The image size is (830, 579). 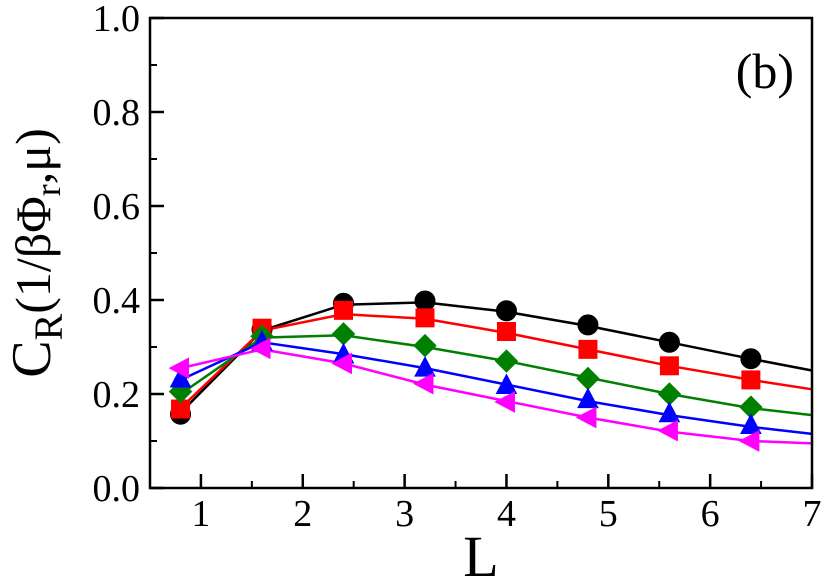 I want to click on y-tick-label: 0.4, so click(x=117, y=301).